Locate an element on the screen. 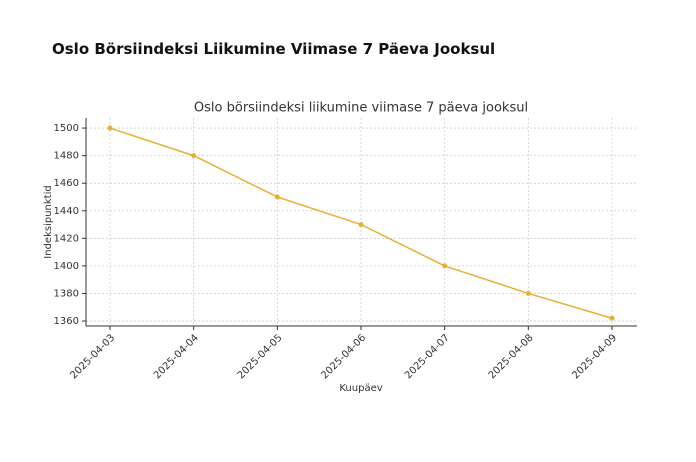 The width and height of the screenshot is (696, 462). y-tick-label: 1460 is located at coordinates (66, 183).